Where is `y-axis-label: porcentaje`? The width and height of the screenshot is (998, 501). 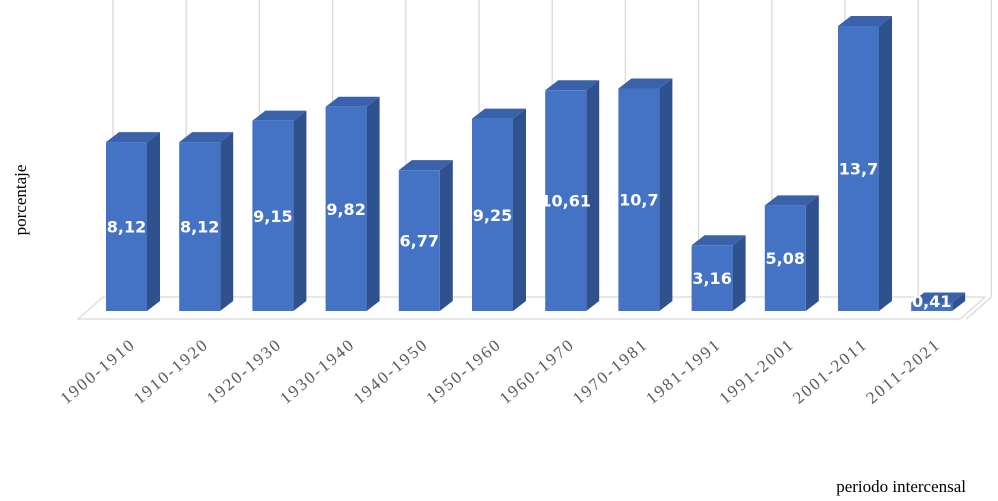
y-axis-label: porcentaje is located at coordinates (20, 200).